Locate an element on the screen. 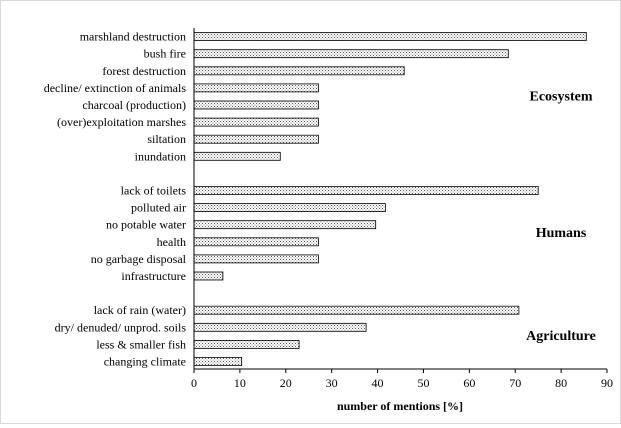 The height and width of the screenshot is (428, 621). x-tick-label: 0 is located at coordinates (194, 383).